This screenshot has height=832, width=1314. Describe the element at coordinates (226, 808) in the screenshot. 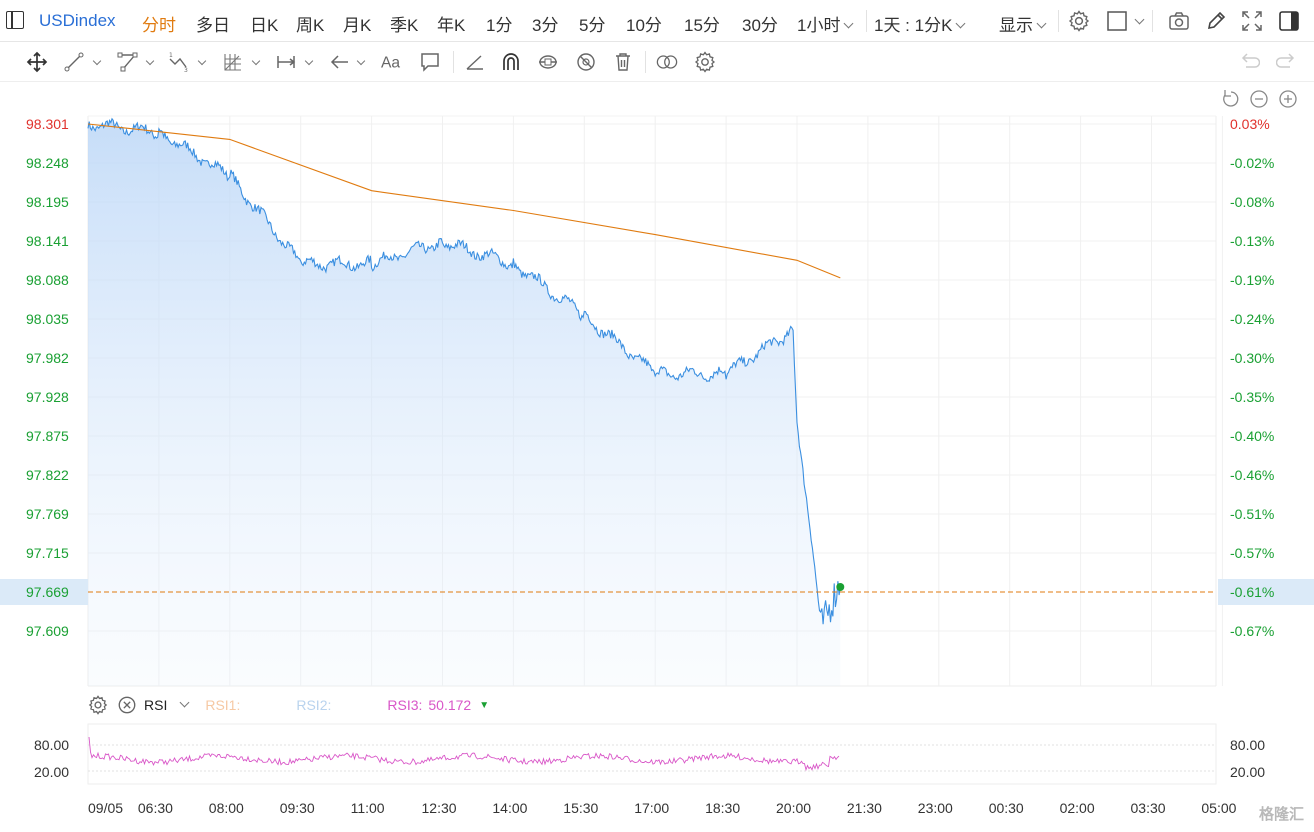

I see `x-tick-label: 08:00` at that location.